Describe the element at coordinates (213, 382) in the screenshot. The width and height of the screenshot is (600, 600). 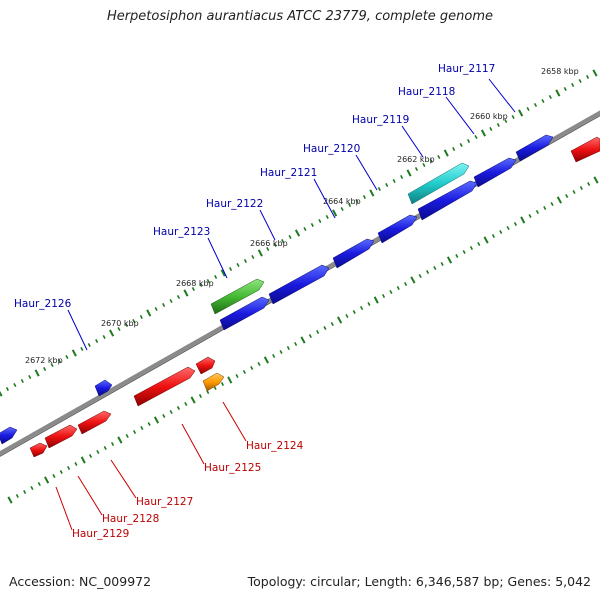
I see `gene-arrow-orange` at that location.